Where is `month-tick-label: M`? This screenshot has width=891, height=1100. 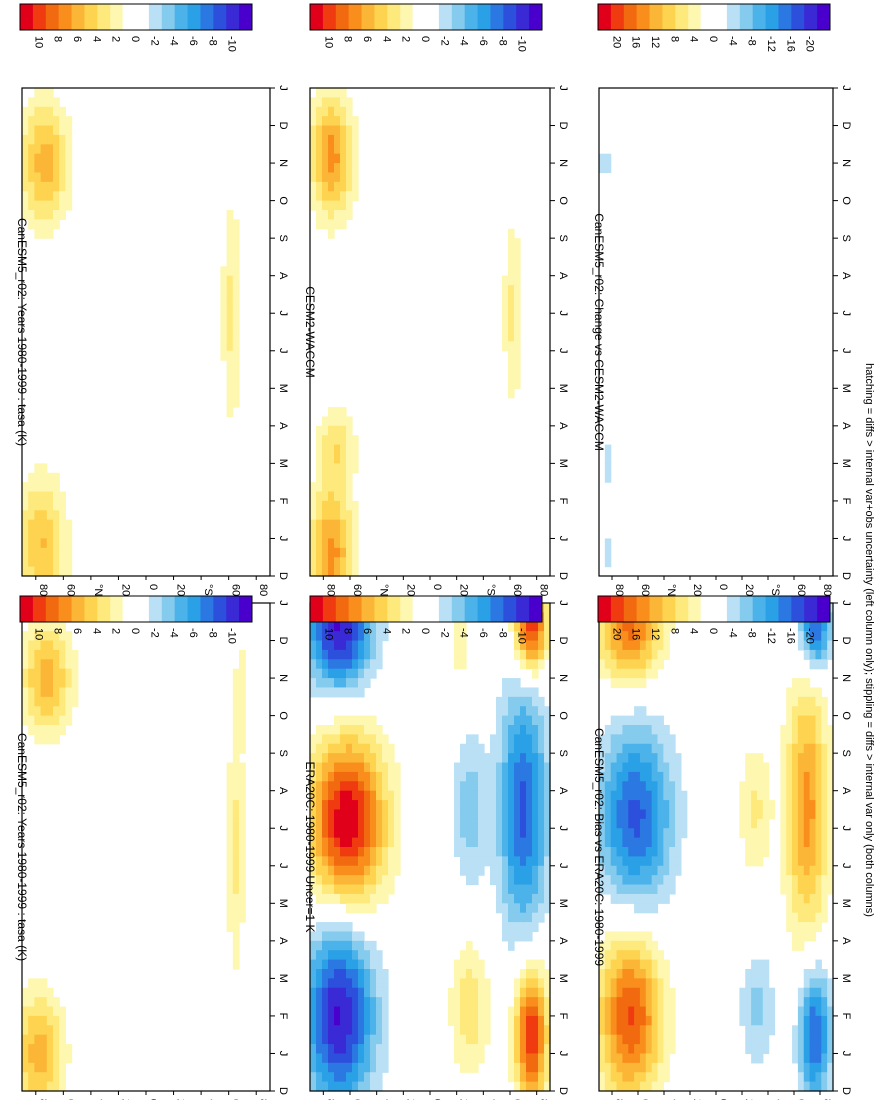 month-tick-label: M is located at coordinates (563, 388).